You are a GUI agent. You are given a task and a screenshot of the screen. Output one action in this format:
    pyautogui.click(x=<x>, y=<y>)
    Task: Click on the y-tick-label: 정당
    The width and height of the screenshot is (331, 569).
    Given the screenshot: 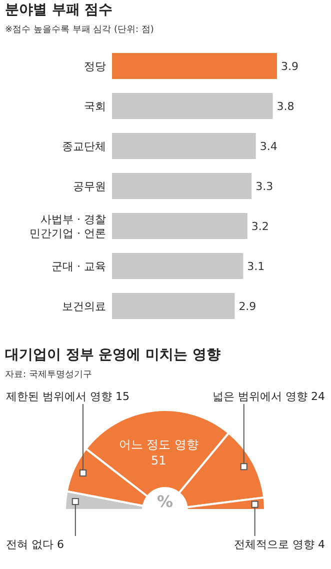 What is the action you would take?
    pyautogui.click(x=95, y=66)
    